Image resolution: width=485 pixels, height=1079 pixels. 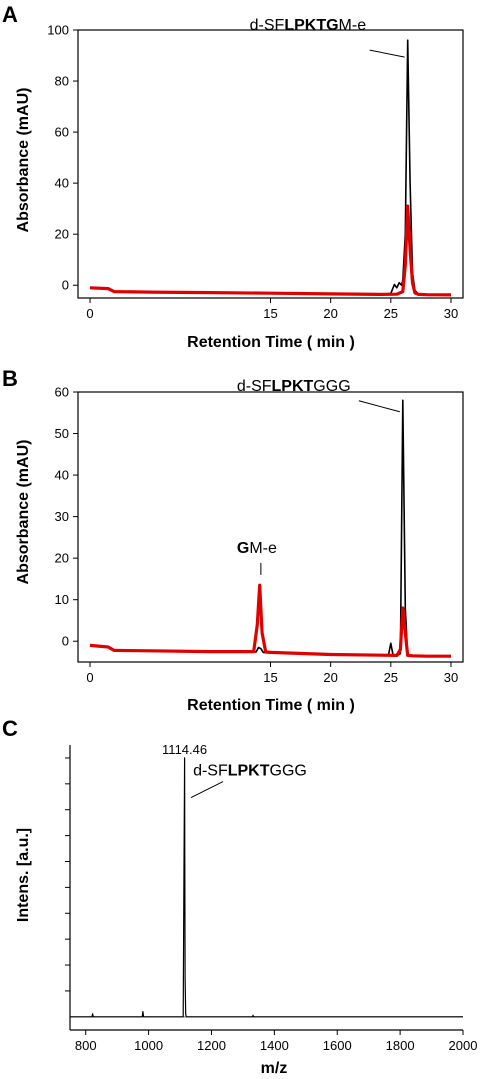 I want to click on panel-letter-c: C, so click(x=10, y=728).